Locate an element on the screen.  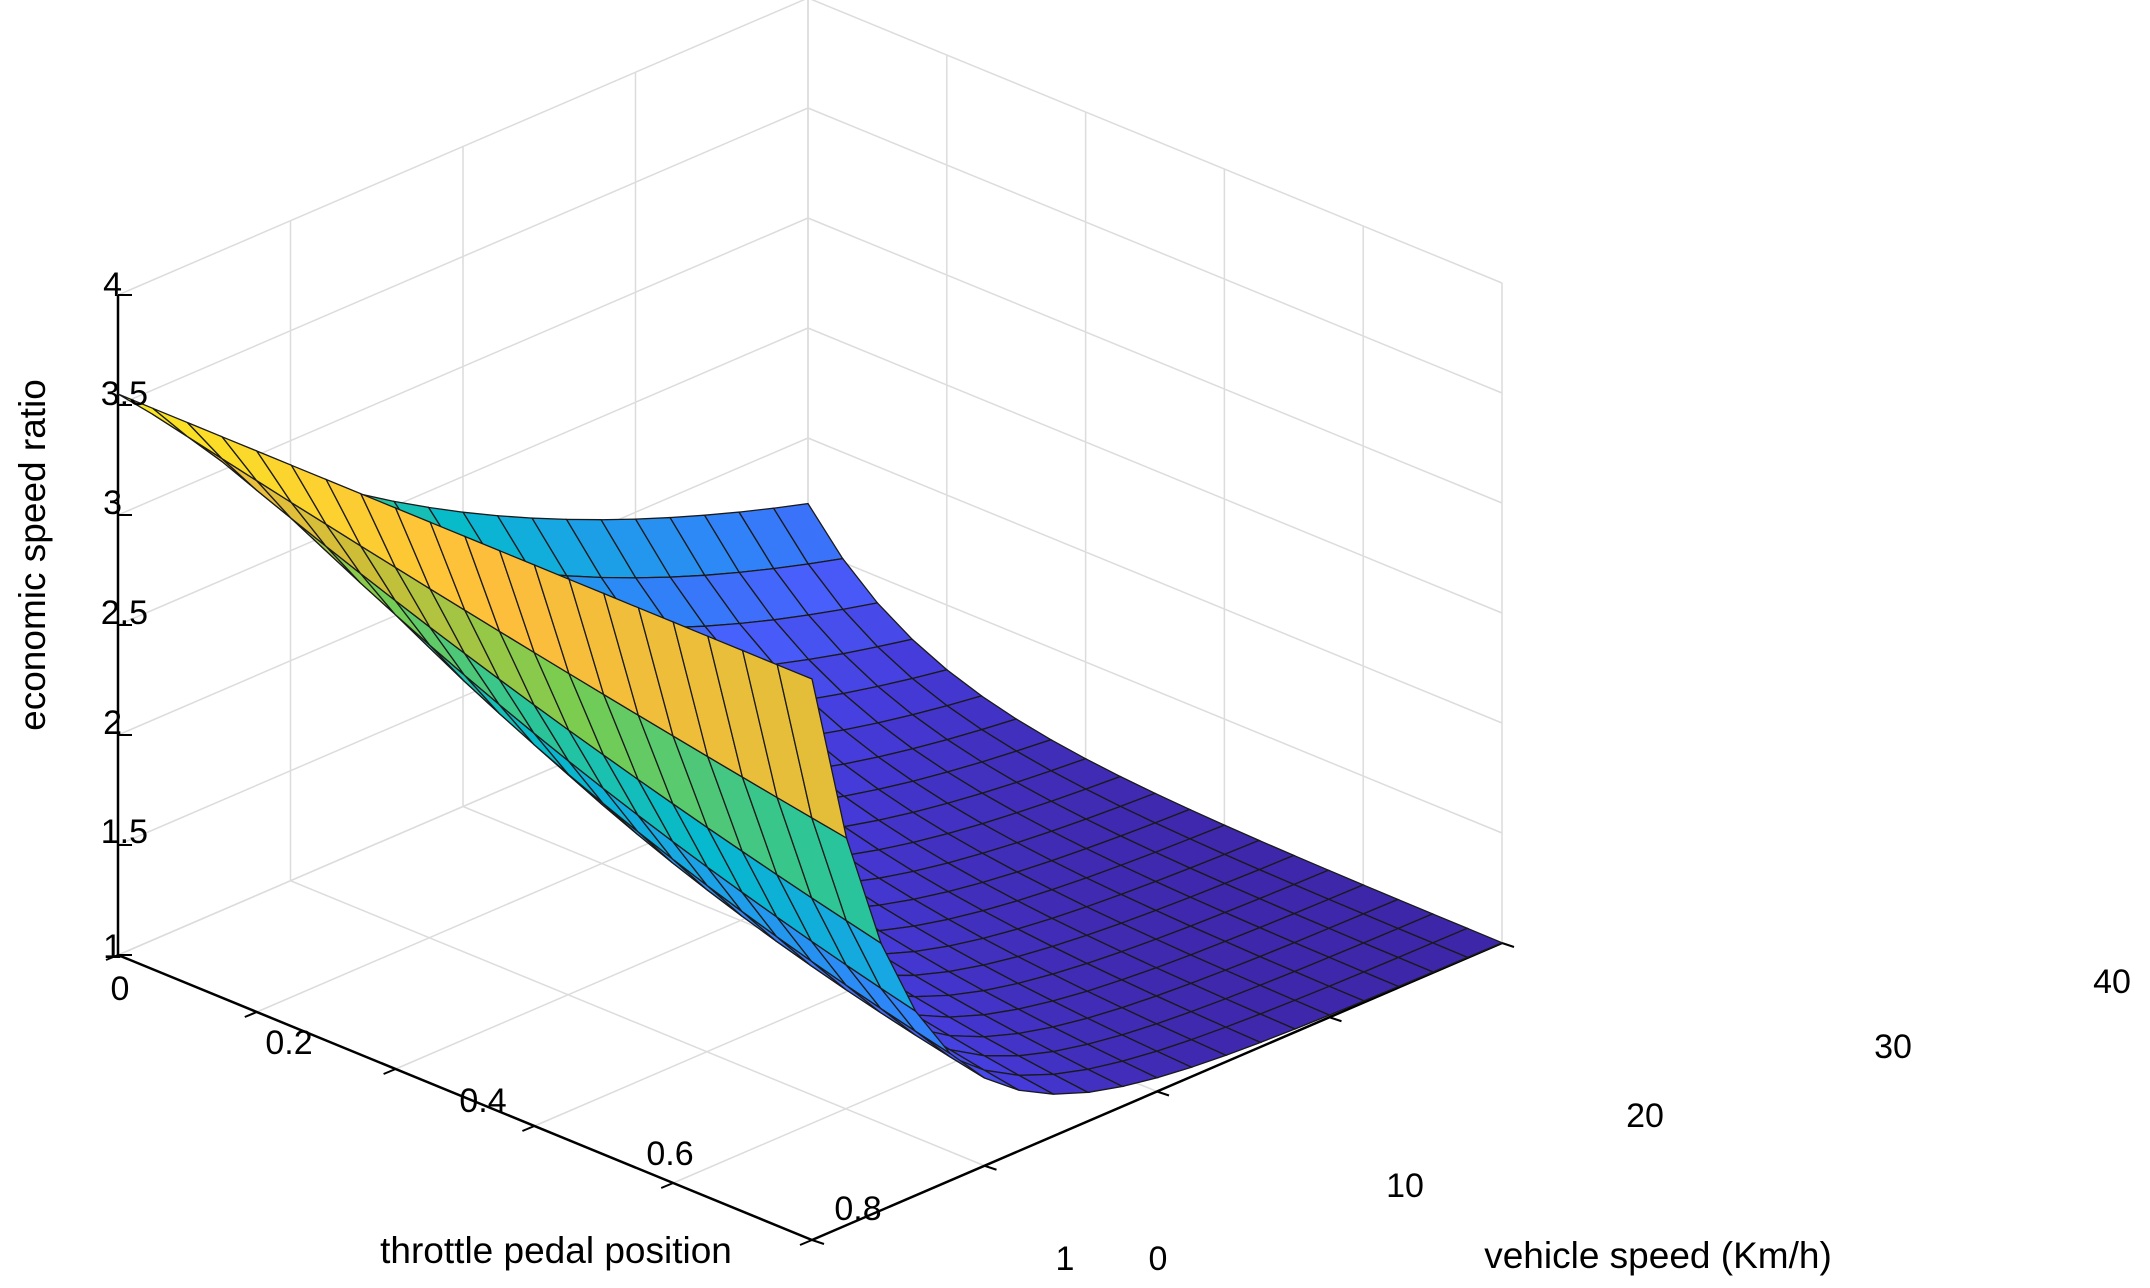
y-tick-label: 10 is located at coordinates (1405, 1186).